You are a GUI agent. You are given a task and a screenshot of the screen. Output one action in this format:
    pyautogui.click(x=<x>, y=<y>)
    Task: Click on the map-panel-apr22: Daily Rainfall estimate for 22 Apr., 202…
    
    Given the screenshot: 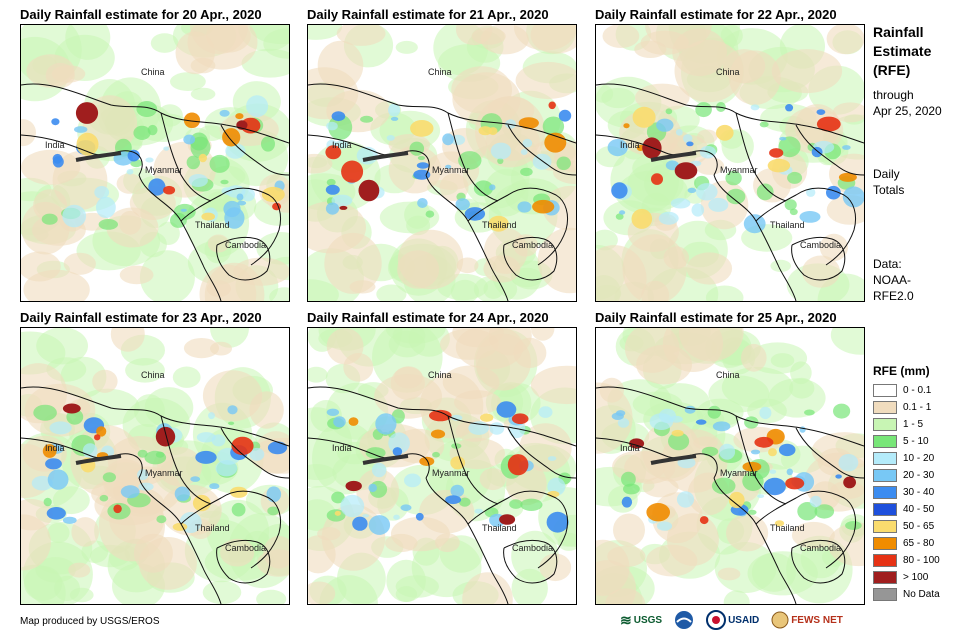 What is the action you would take?
    pyautogui.click(x=735, y=154)
    